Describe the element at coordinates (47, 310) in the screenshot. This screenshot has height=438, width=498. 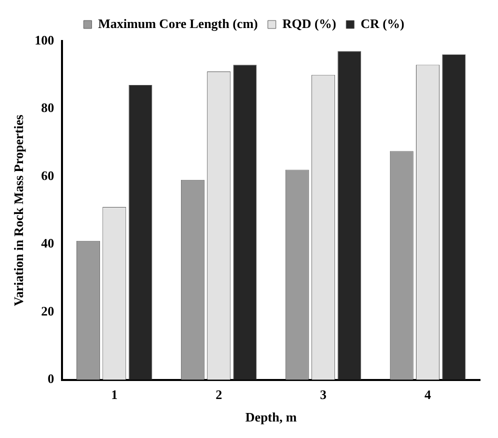
I see `y-tick-label: 20` at that location.